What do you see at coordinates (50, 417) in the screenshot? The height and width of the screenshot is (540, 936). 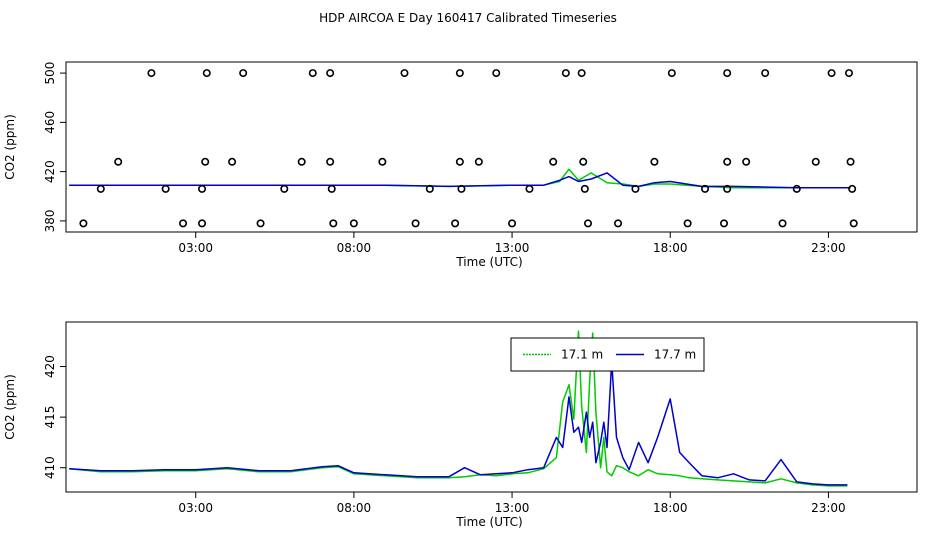 I see `y-tick-label: 415` at bounding box center [50, 417].